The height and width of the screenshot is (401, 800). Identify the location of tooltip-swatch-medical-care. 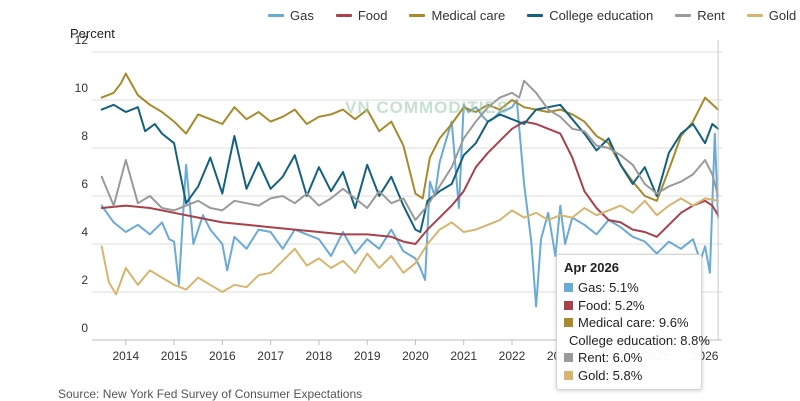
(568, 323).